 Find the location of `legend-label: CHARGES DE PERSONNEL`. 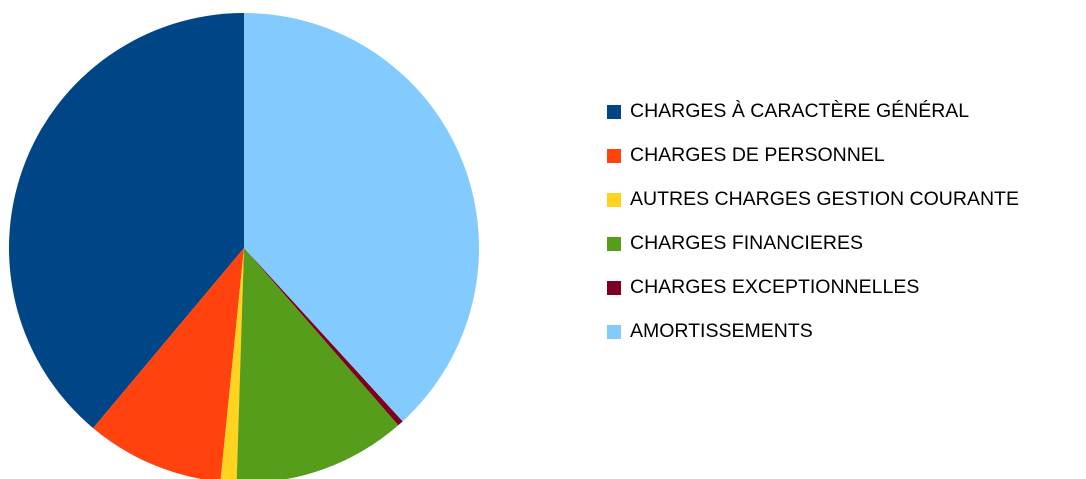

legend-label: CHARGES DE PERSONNEL is located at coordinates (757, 155).